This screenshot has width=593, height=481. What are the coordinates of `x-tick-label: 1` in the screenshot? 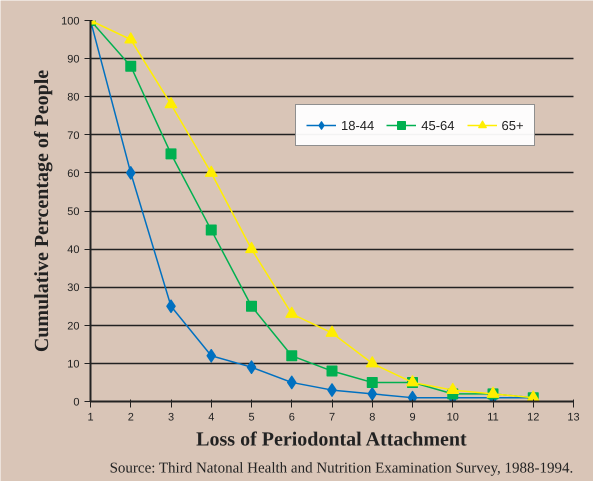 It's located at (90, 418).